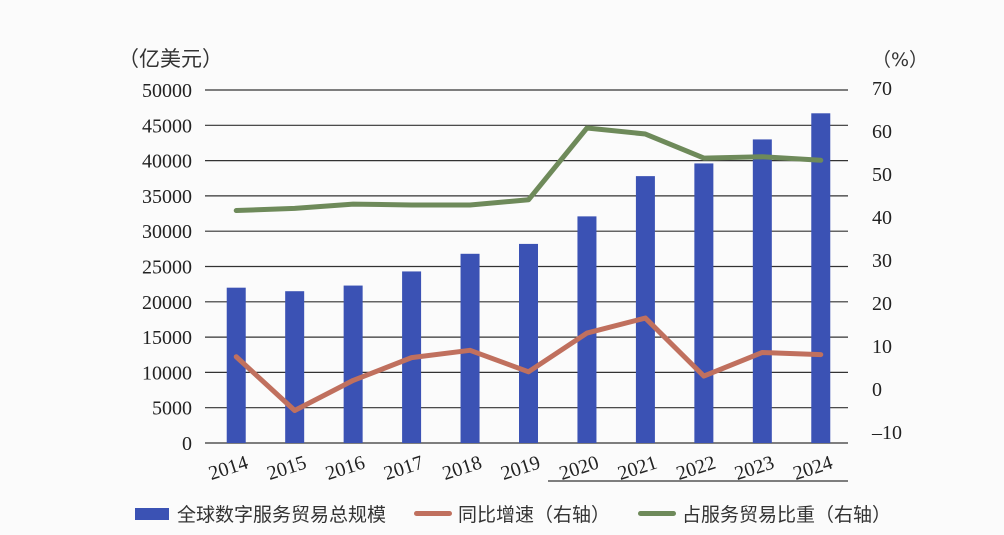  Describe the element at coordinates (345, 468) in the screenshot. I see `svg-text: 2016` at that location.